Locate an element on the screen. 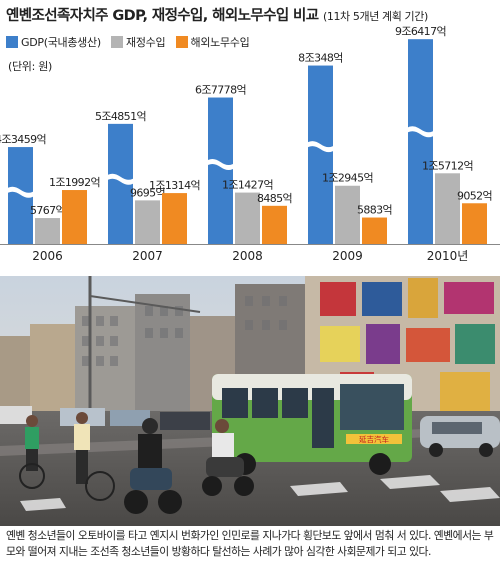  legend-item-overseas: 해외노무수입 is located at coordinates (212, 42).